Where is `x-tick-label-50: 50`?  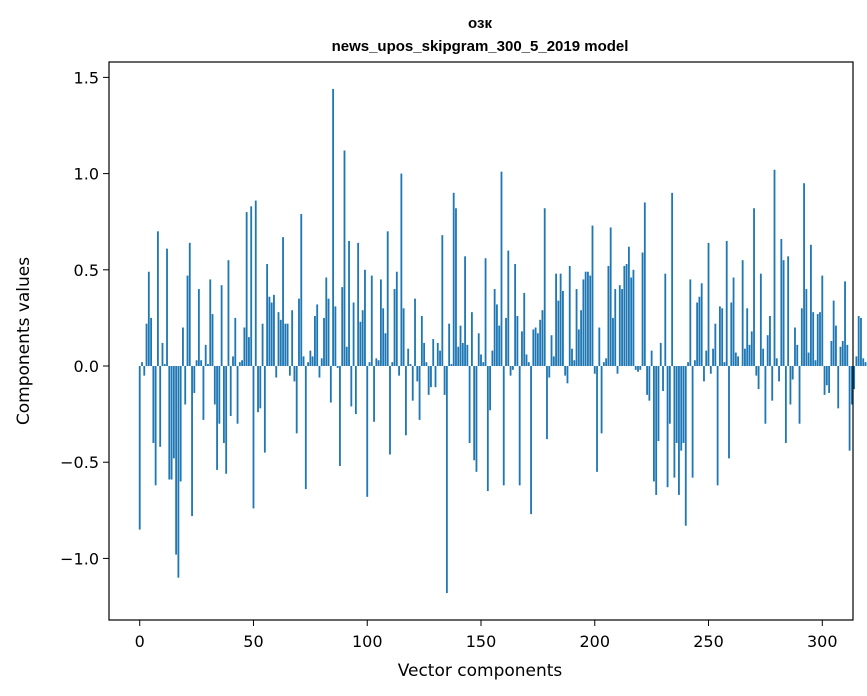 x-tick-label-50: 50 is located at coordinates (253, 641).